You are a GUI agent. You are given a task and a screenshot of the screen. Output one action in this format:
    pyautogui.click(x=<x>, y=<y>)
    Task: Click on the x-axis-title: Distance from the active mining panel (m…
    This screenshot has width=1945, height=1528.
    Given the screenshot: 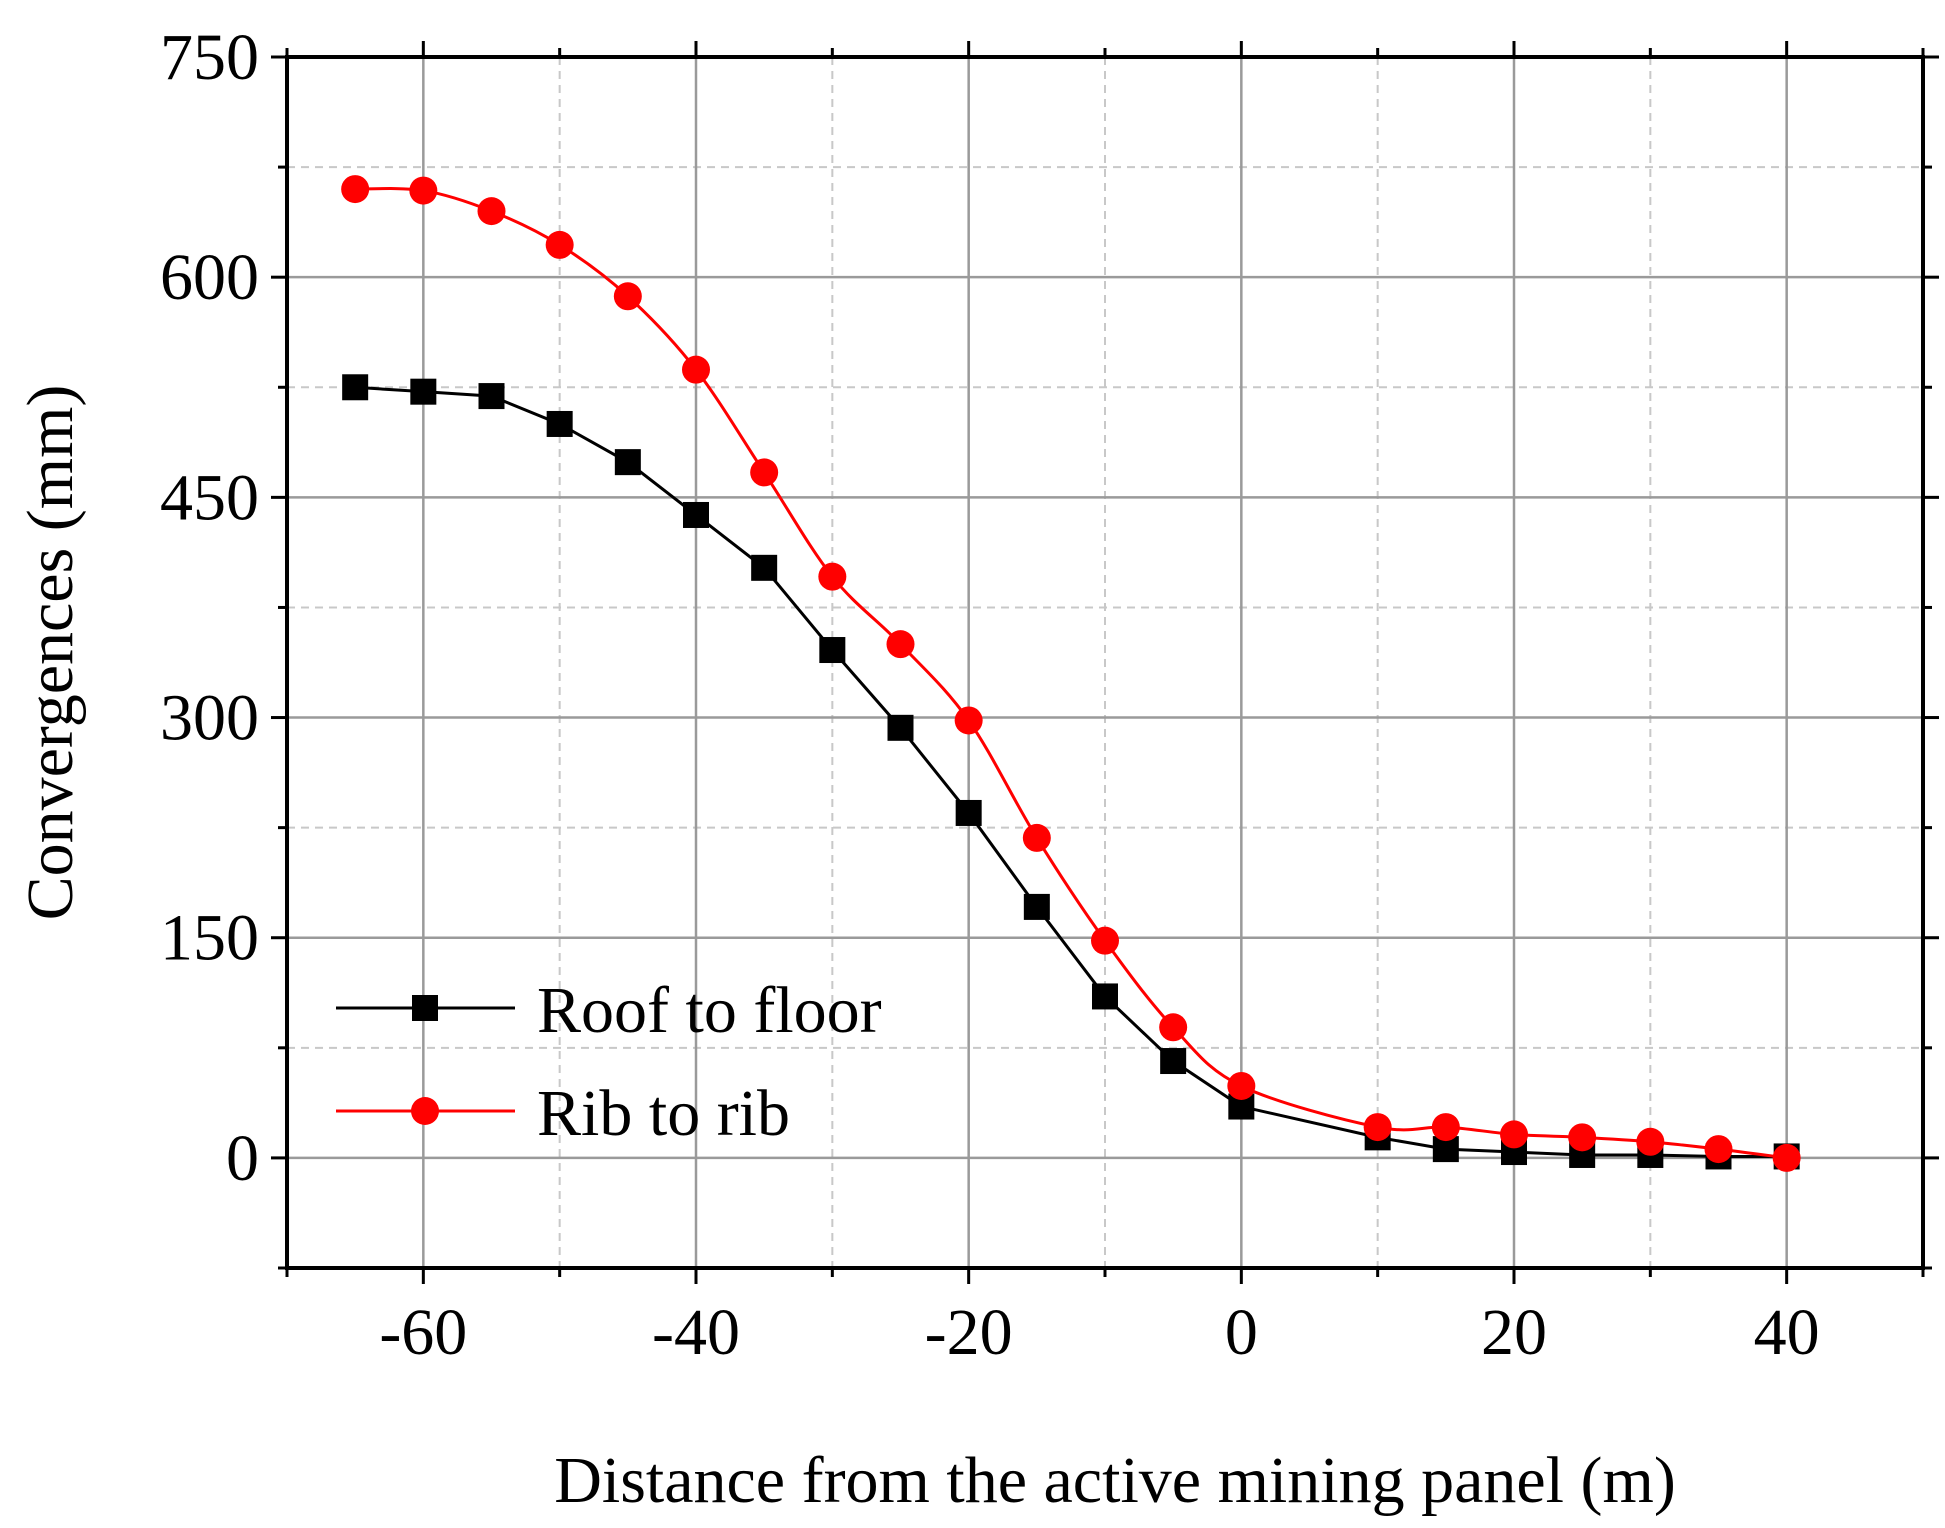 What is the action you would take?
    pyautogui.click(x=1115, y=1480)
    